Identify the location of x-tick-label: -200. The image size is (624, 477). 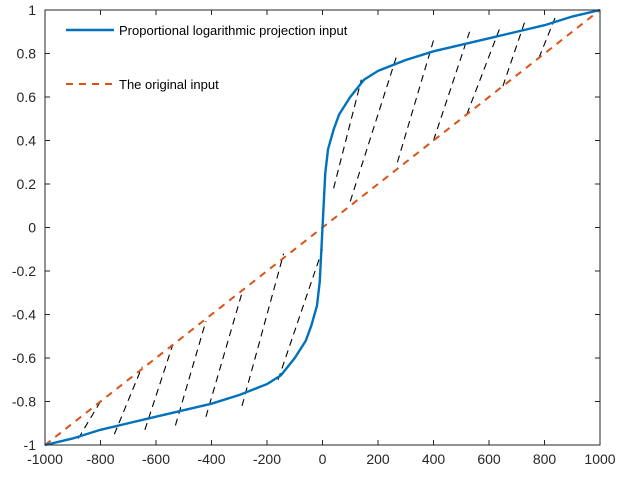
(267, 459).